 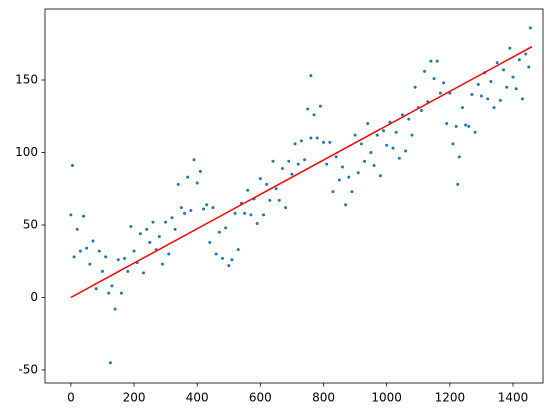 What do you see at coordinates (513, 398) in the screenshot?
I see `x-tick-label: 1400` at bounding box center [513, 398].